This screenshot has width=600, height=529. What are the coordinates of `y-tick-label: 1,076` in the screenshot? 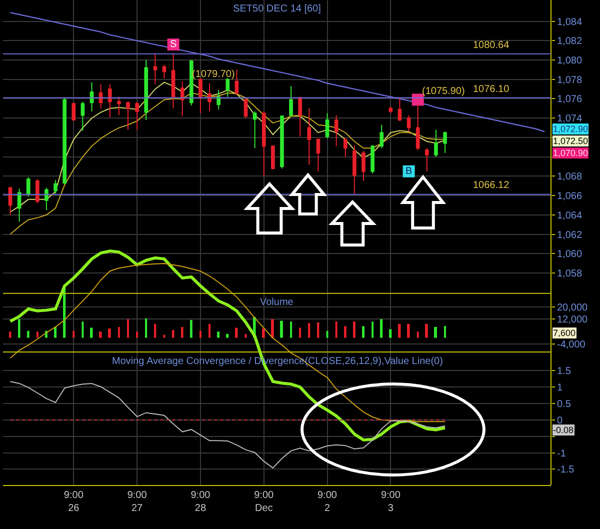 It's located at (569, 100).